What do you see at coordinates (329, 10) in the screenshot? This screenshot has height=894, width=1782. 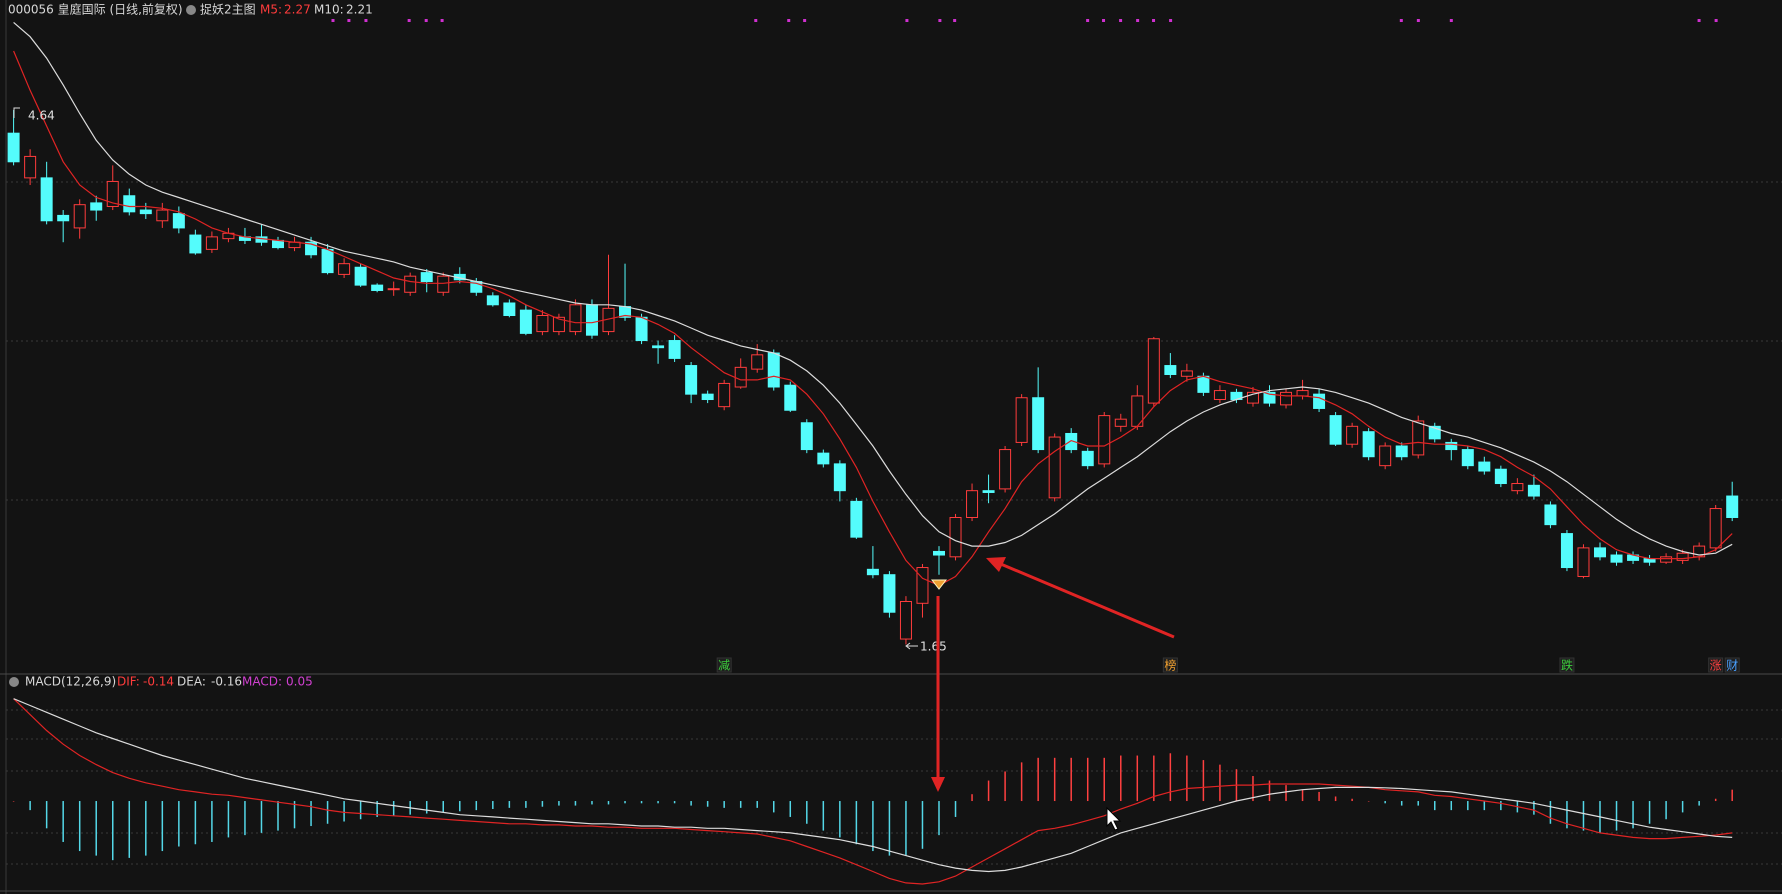 I see `ma10-label: M10:` at bounding box center [329, 10].